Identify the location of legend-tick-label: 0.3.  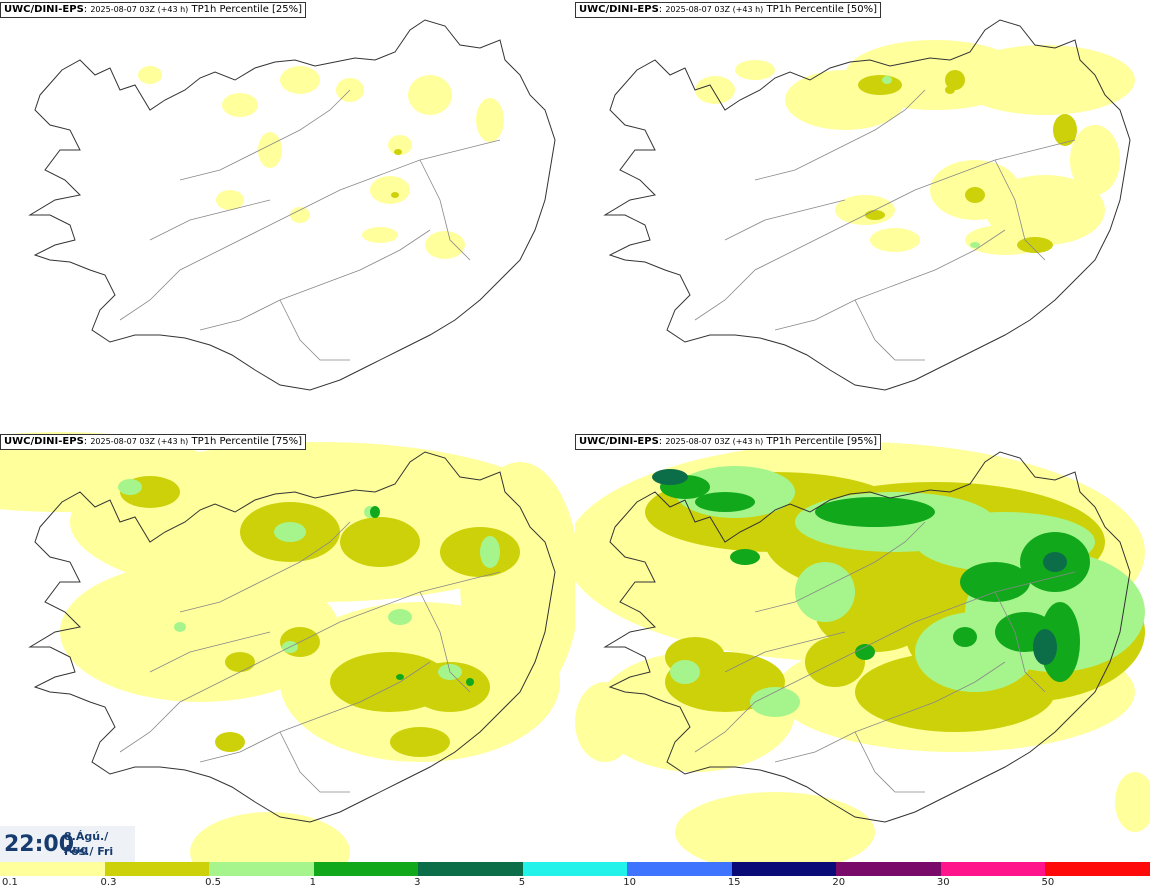
(108, 882).